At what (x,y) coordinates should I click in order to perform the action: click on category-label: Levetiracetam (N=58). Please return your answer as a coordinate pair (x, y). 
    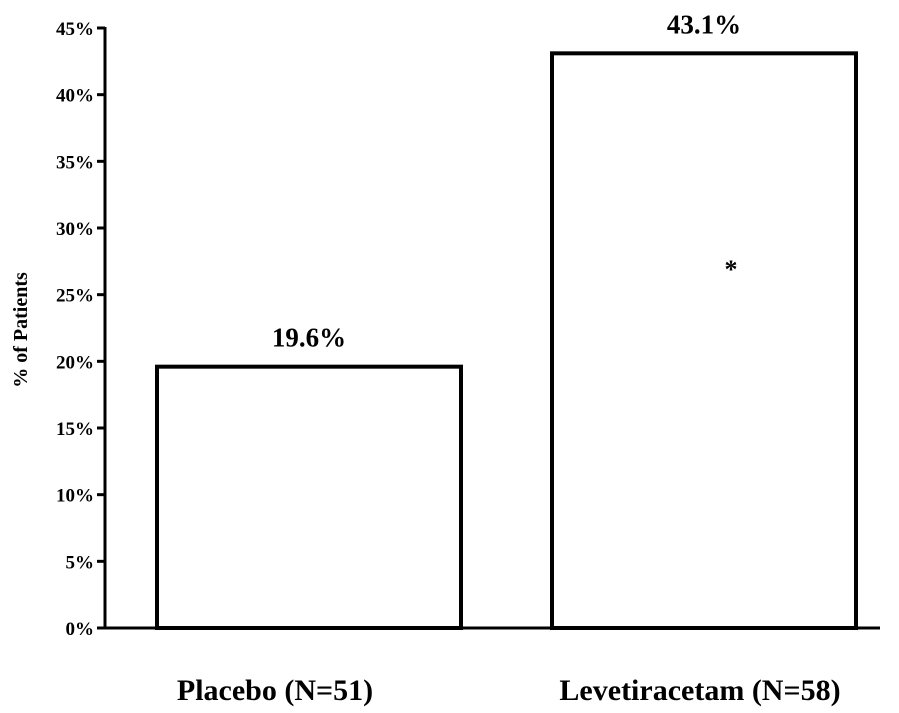
    Looking at the image, I should click on (699, 690).